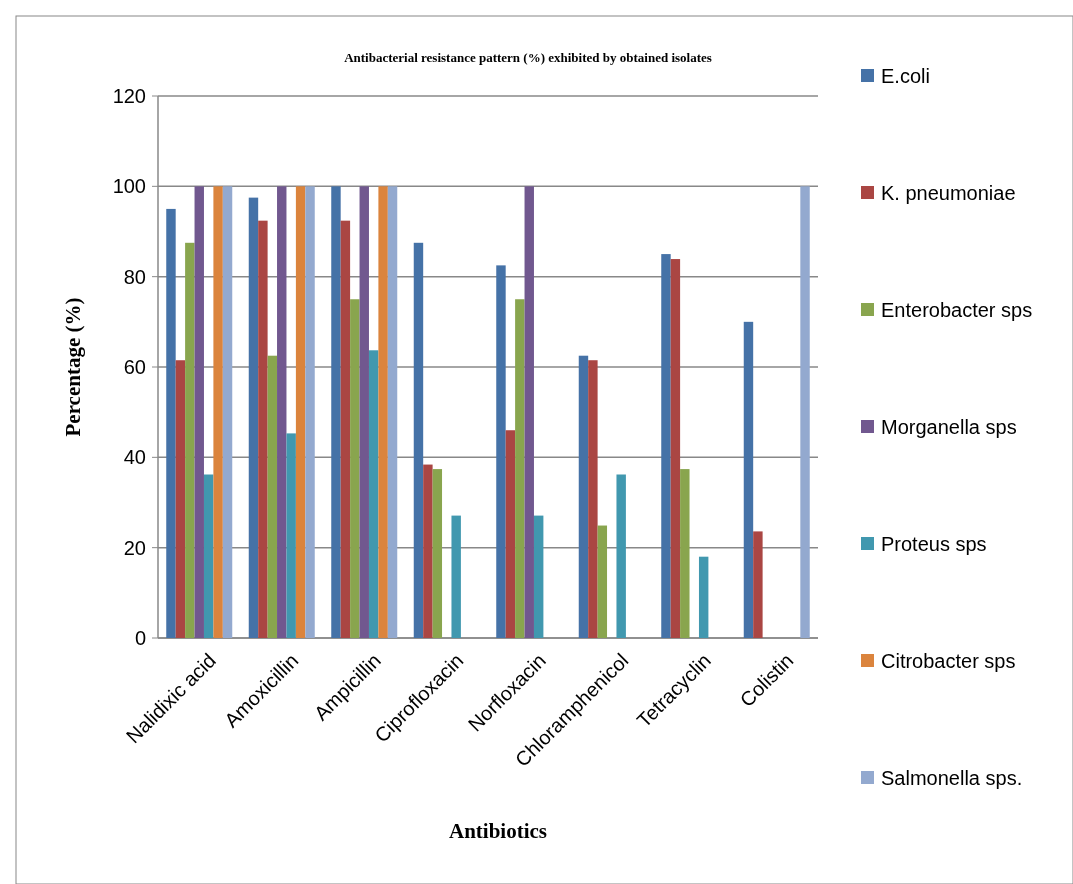  Describe the element at coordinates (498, 831) in the screenshot. I see `x-axis-title: Antibiotics` at that location.